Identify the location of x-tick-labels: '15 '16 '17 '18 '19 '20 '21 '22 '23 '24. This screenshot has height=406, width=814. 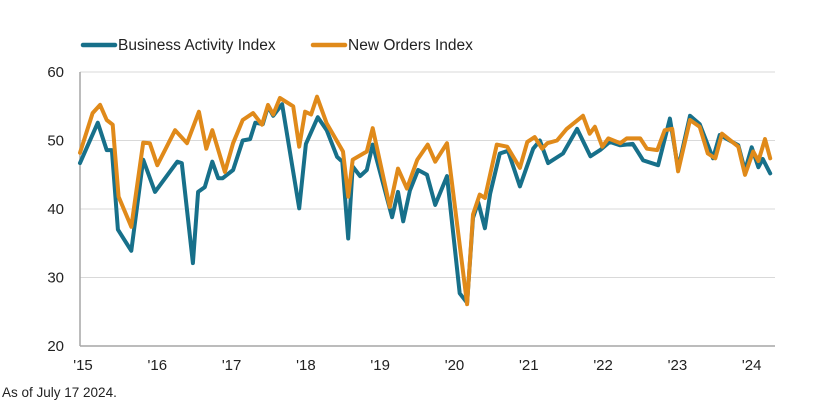
(417, 365).